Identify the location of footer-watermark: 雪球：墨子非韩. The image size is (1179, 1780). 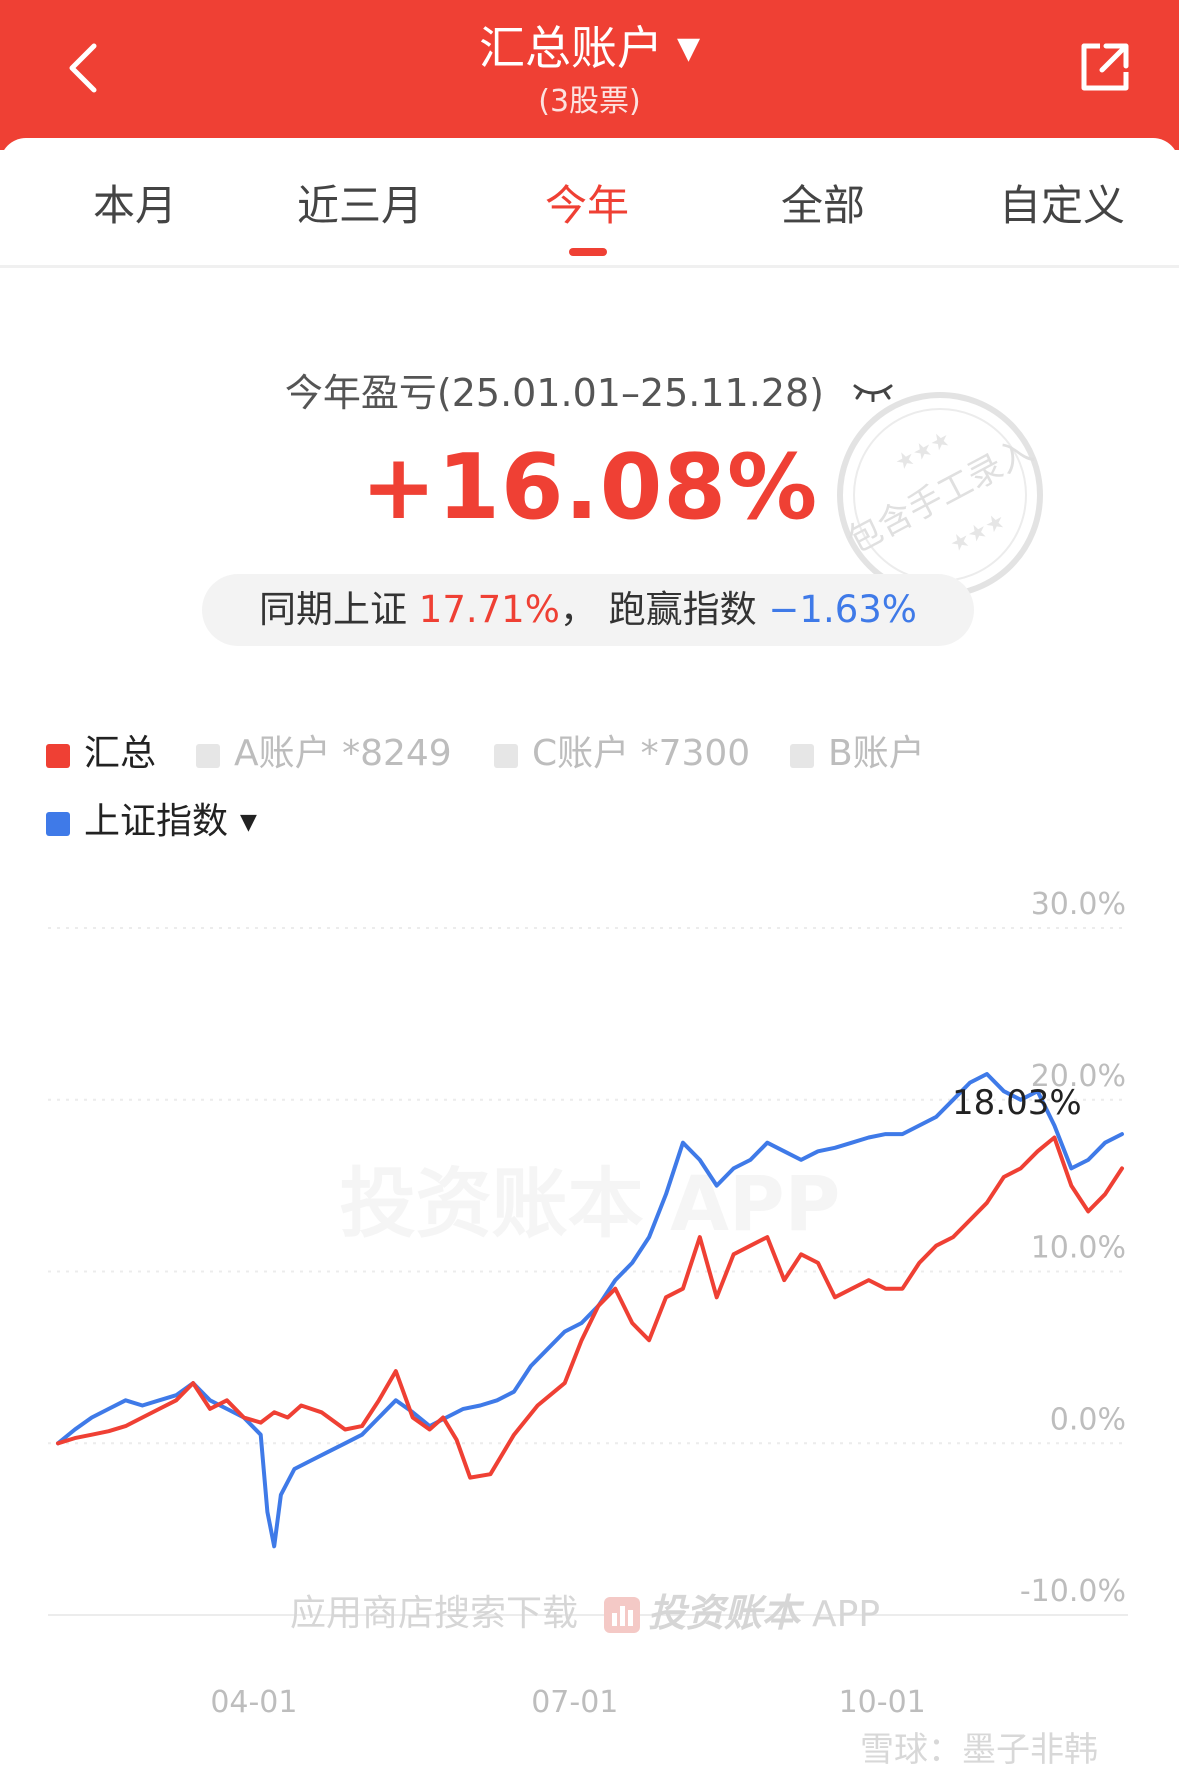
(979, 1750).